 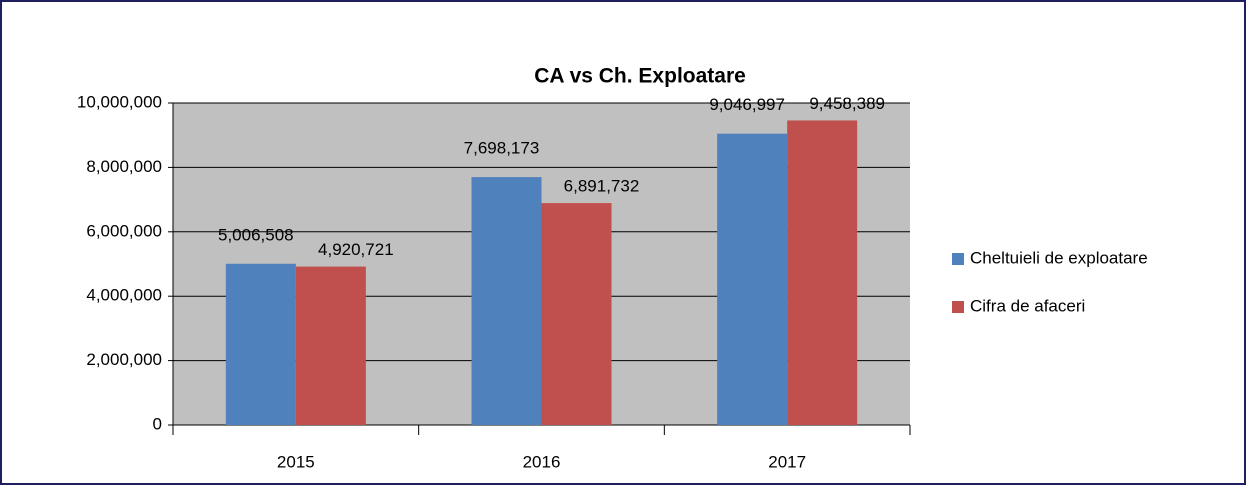 I want to click on x-tick-label: 2017, so click(x=787, y=461).